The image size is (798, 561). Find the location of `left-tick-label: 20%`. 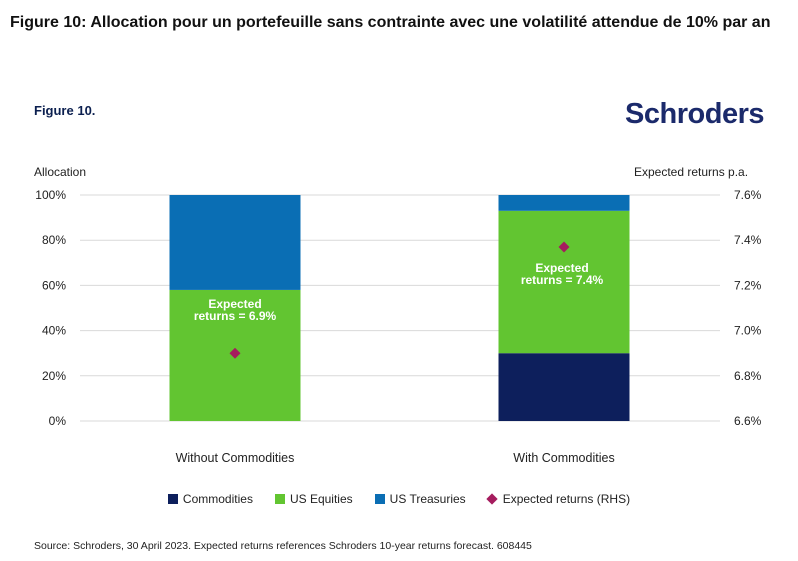

left-tick-label: 20% is located at coordinates (54, 376).